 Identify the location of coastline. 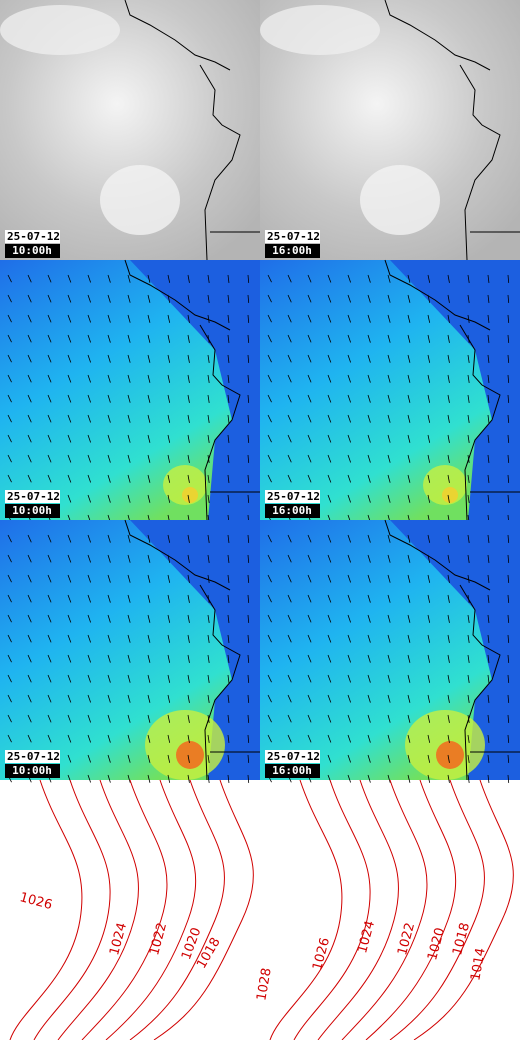
(192, 650).